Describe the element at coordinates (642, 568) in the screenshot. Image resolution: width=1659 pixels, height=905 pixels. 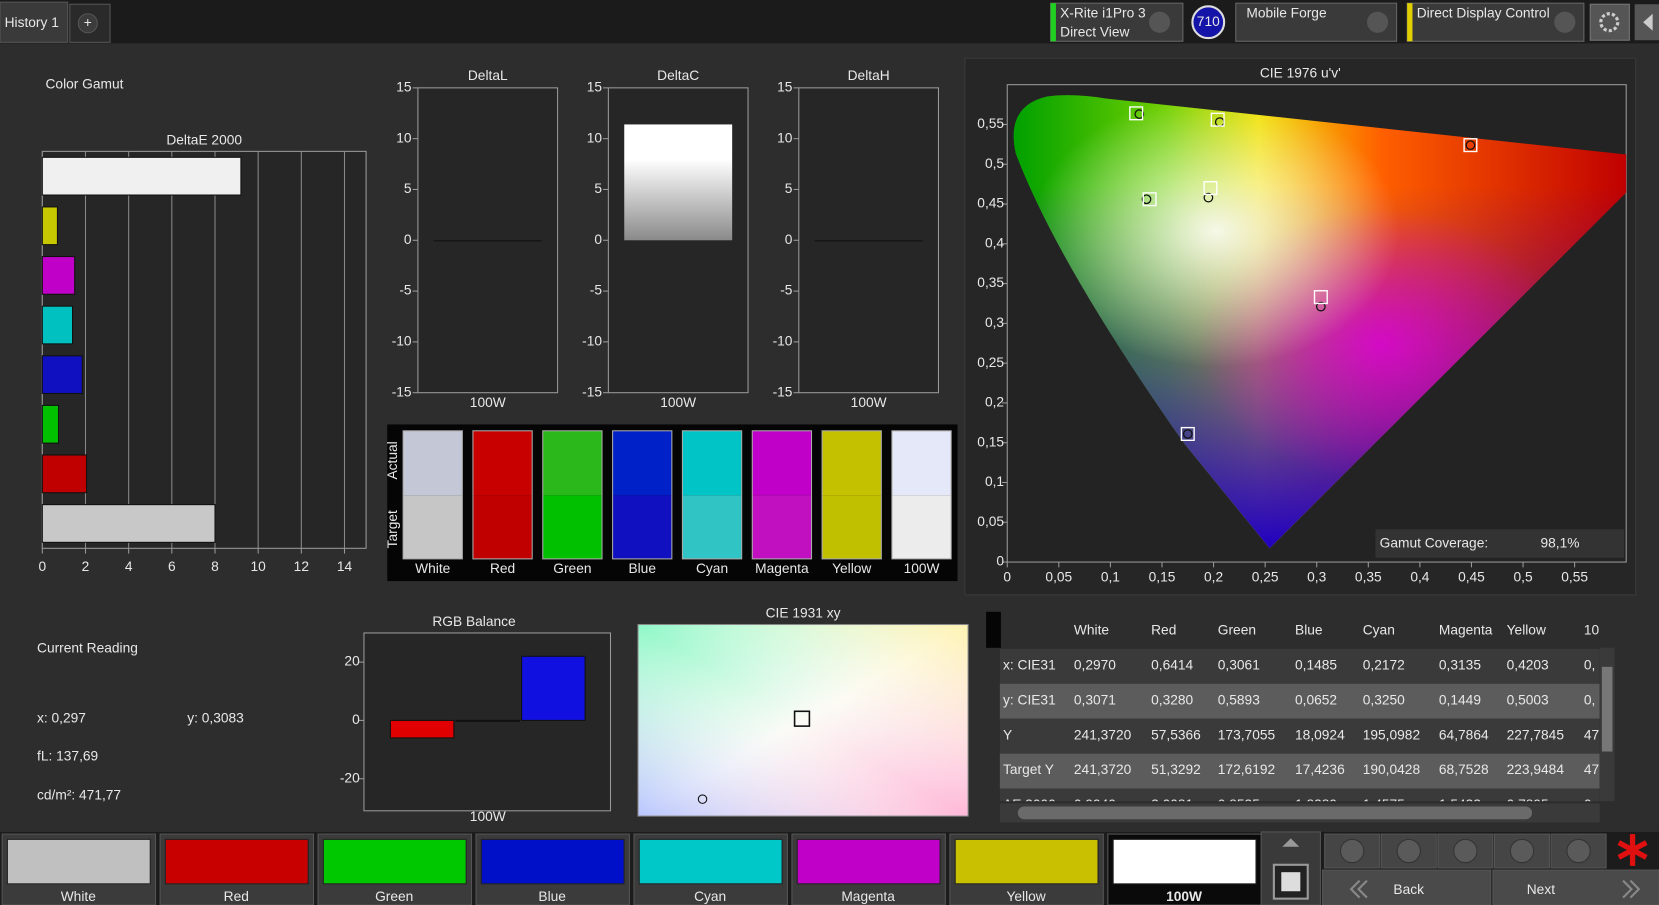
I see `swatch-label: Blue` at that location.